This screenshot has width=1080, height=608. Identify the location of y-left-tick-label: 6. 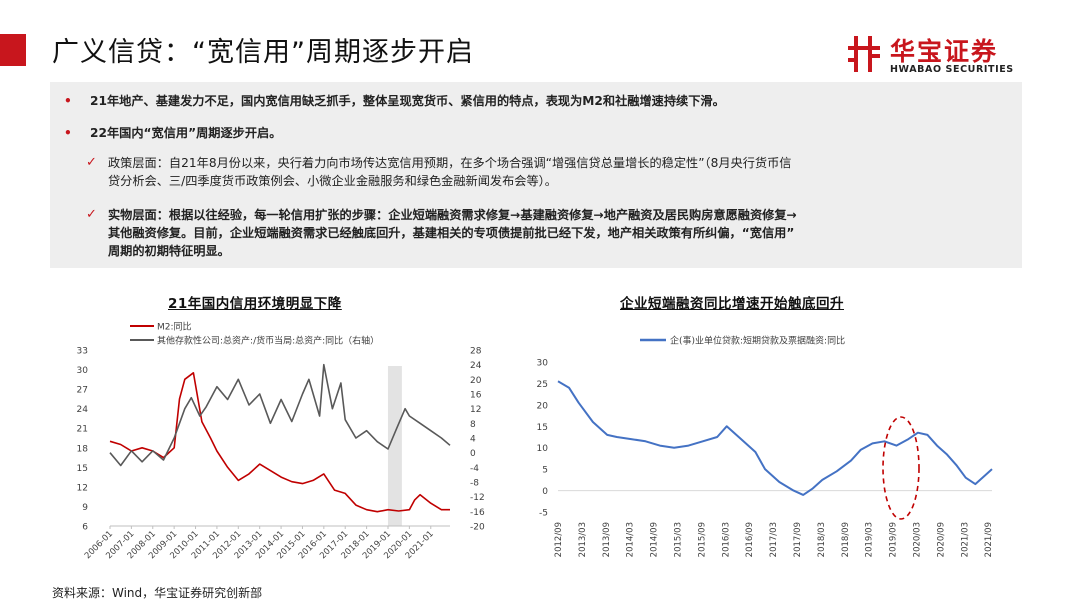
(85, 528).